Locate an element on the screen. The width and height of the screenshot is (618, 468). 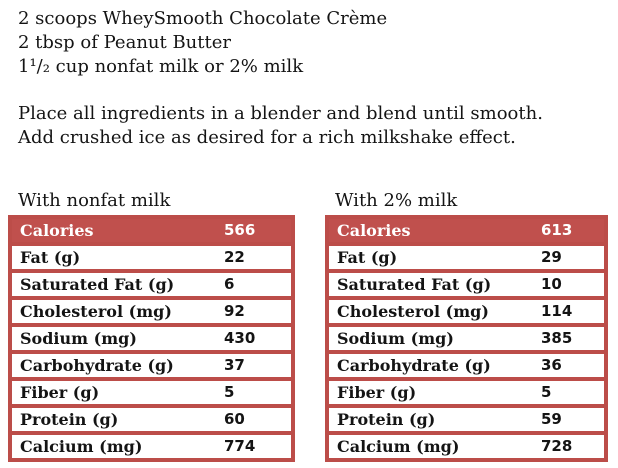
nutrition-row: Sodium (mg) 430 is located at coordinates (151, 338).